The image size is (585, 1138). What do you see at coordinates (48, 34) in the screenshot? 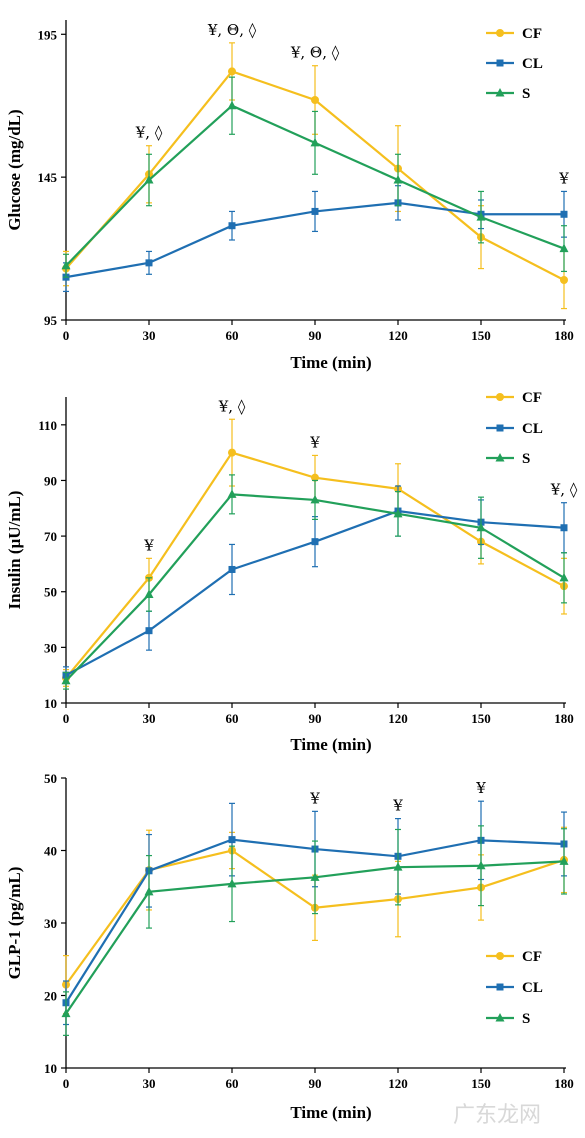
I see `y-tick-label: 195` at bounding box center [48, 34].